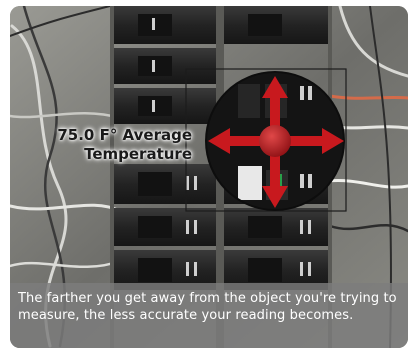 The image size is (415, 348). I want to click on temperature-reading-subtitle: Temperature, so click(138, 154).